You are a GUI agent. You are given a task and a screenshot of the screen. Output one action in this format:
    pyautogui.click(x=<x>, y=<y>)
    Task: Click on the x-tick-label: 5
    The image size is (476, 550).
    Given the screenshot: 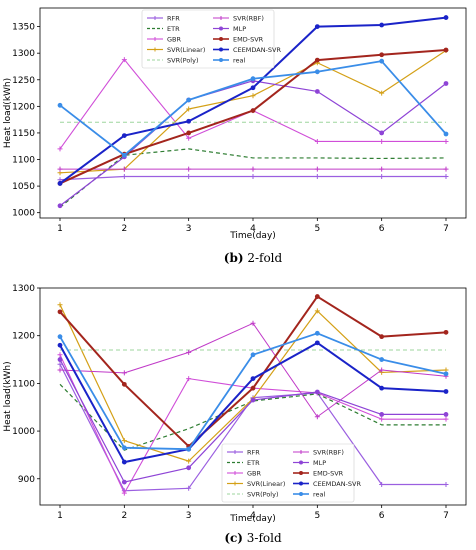 What is the action you would take?
    pyautogui.click(x=317, y=229)
    